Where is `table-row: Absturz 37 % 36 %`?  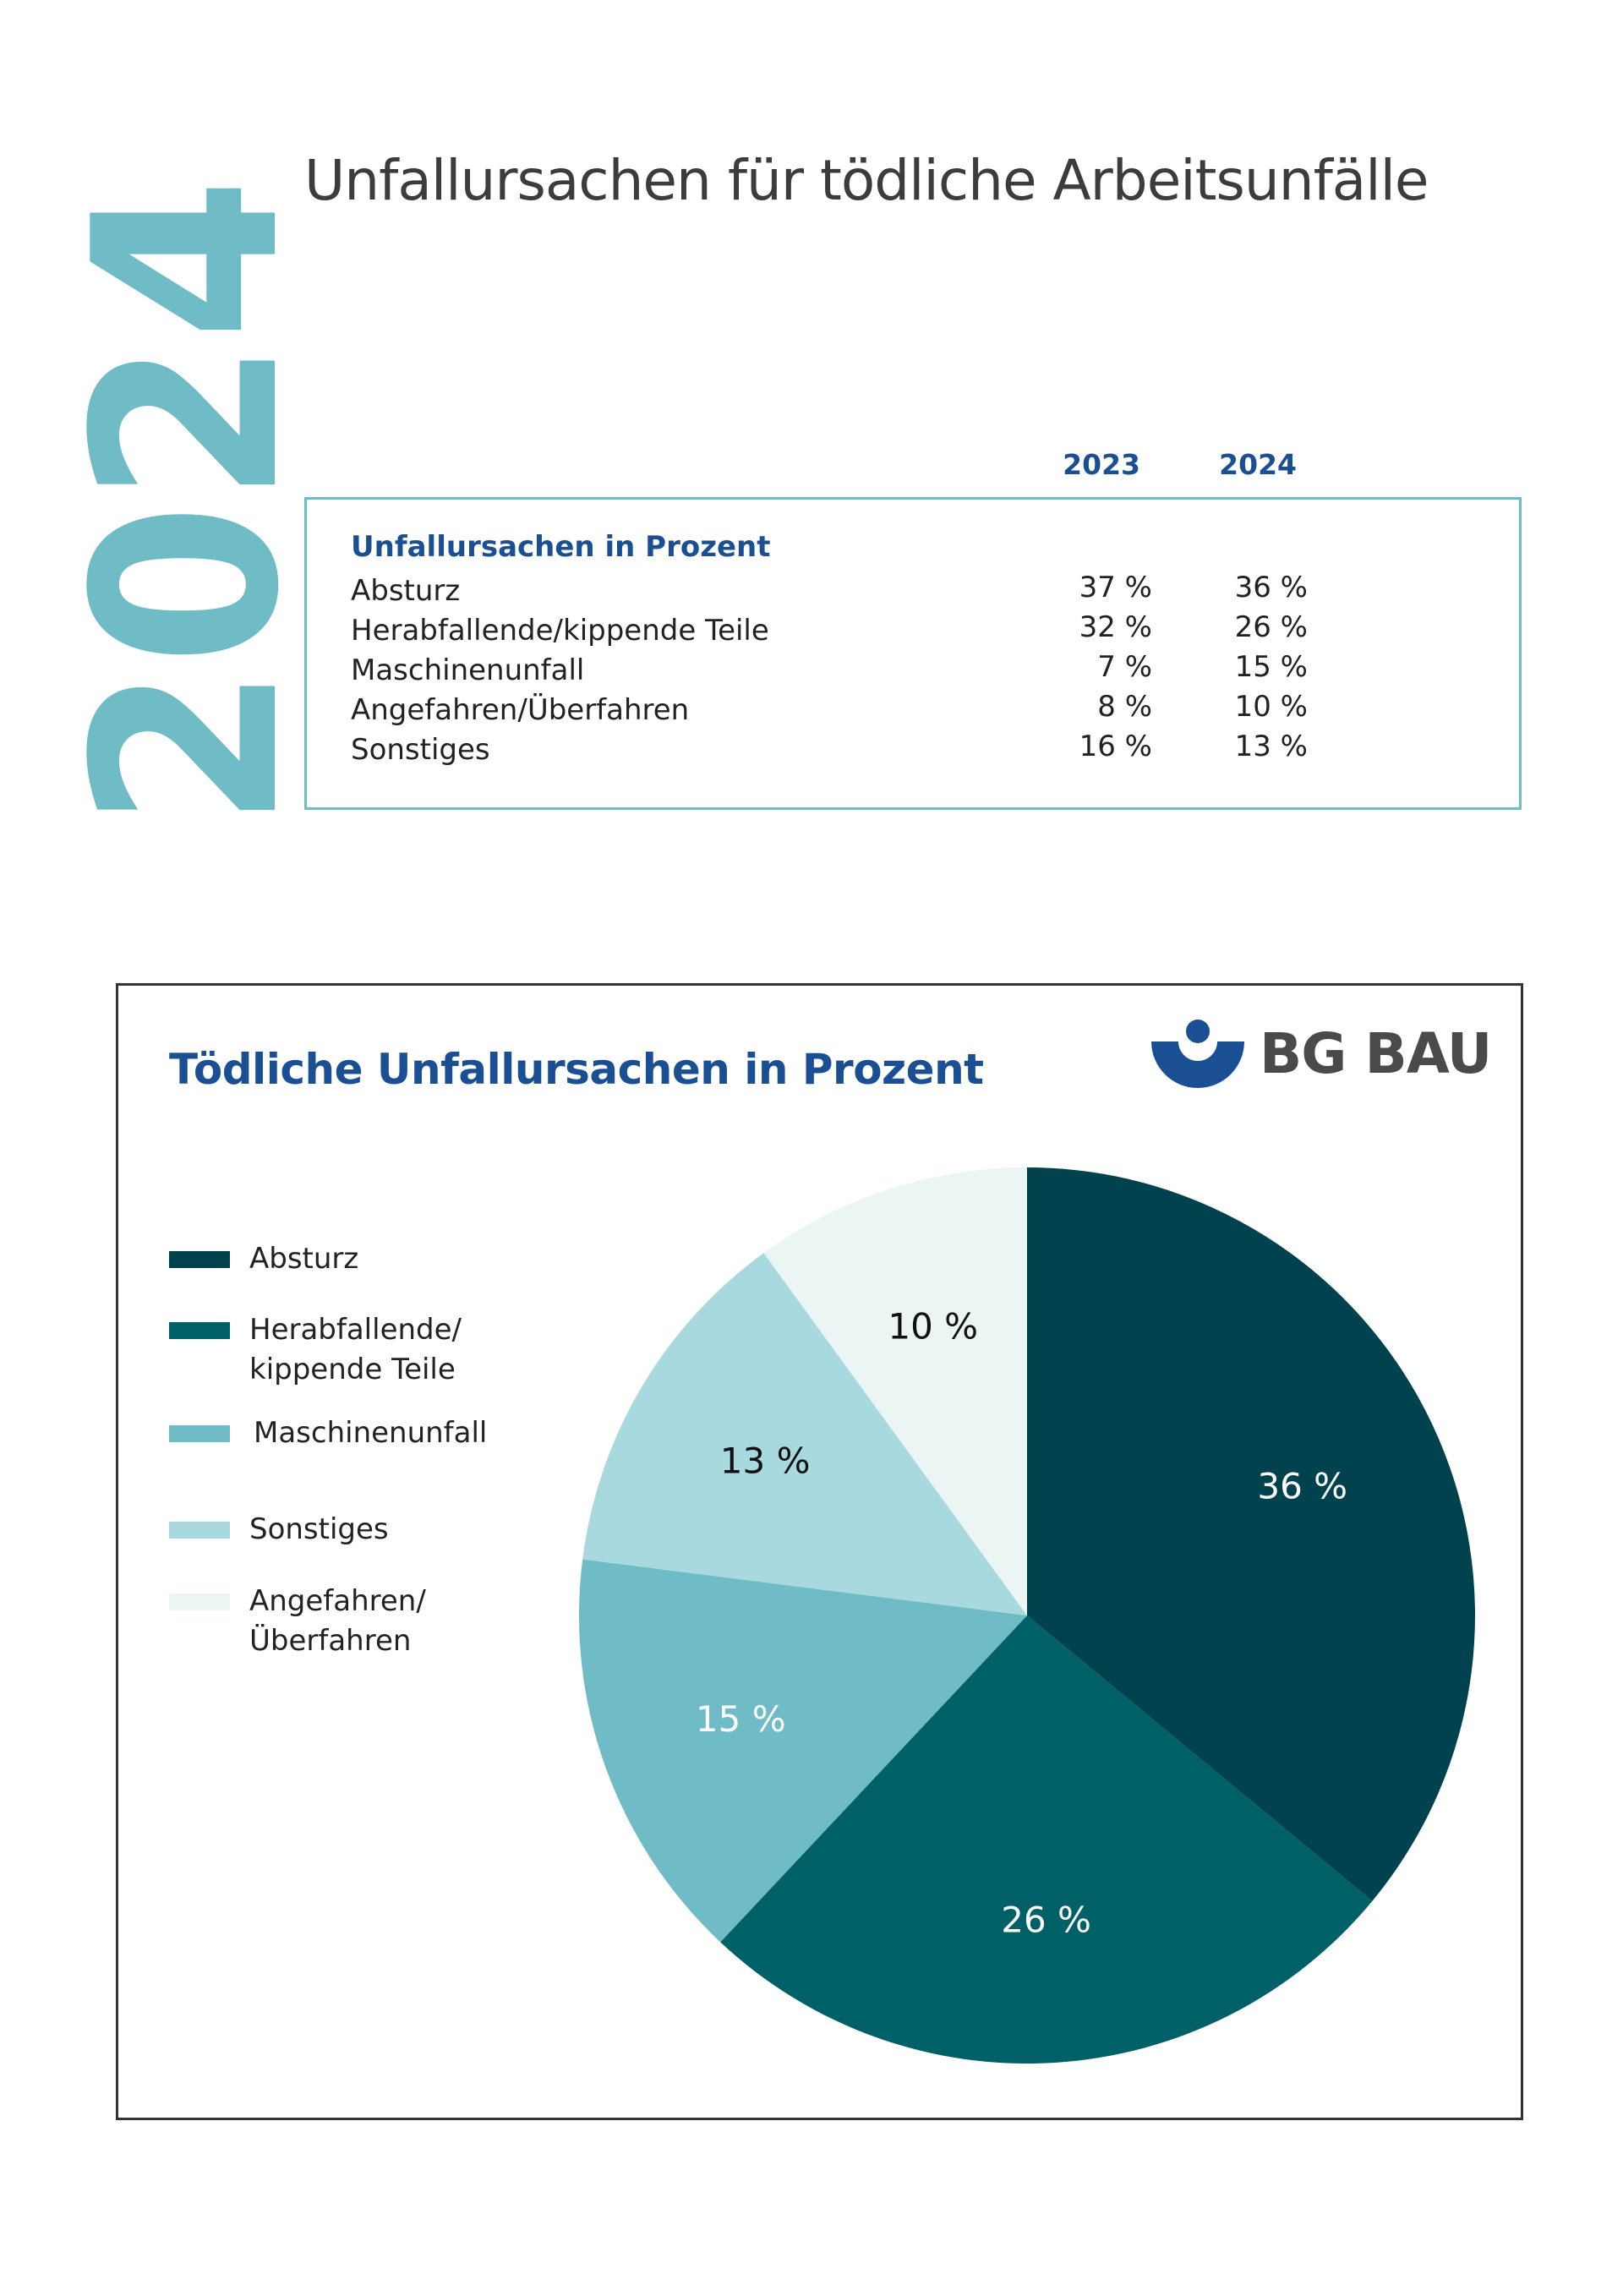
table-row: Absturz 37 % 36 % is located at coordinates (913, 592).